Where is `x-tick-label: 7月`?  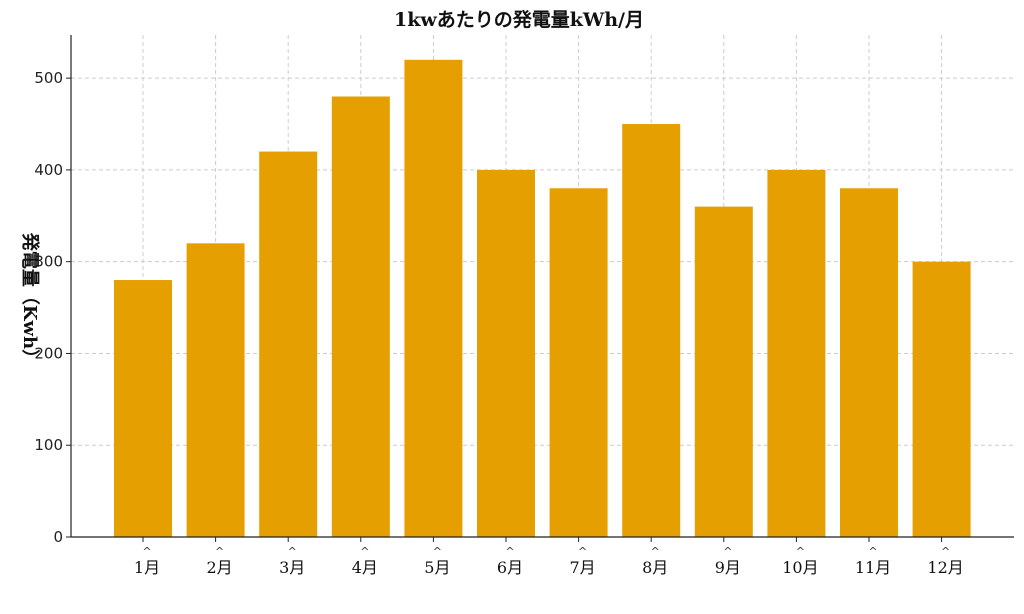
x-tick-label: 7月 is located at coordinates (583, 567).